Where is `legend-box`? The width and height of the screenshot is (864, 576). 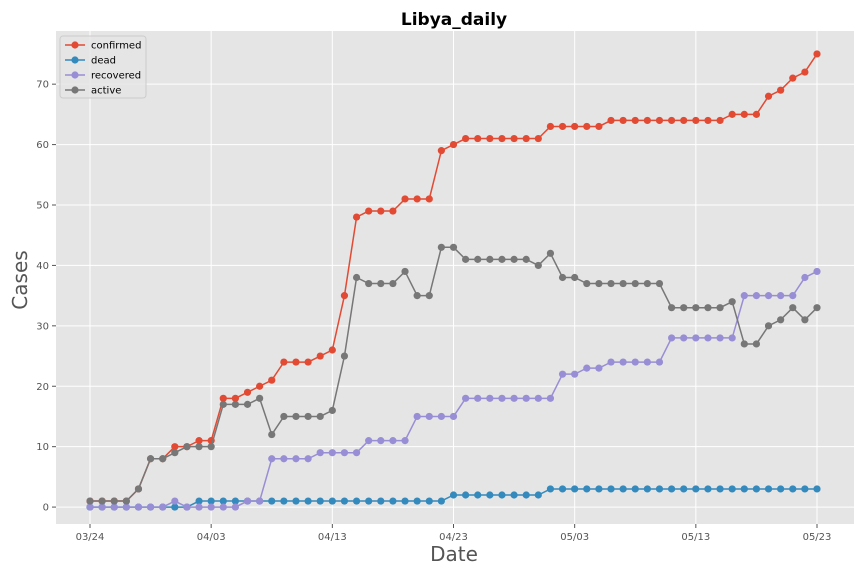 legend-box is located at coordinates (103, 67).